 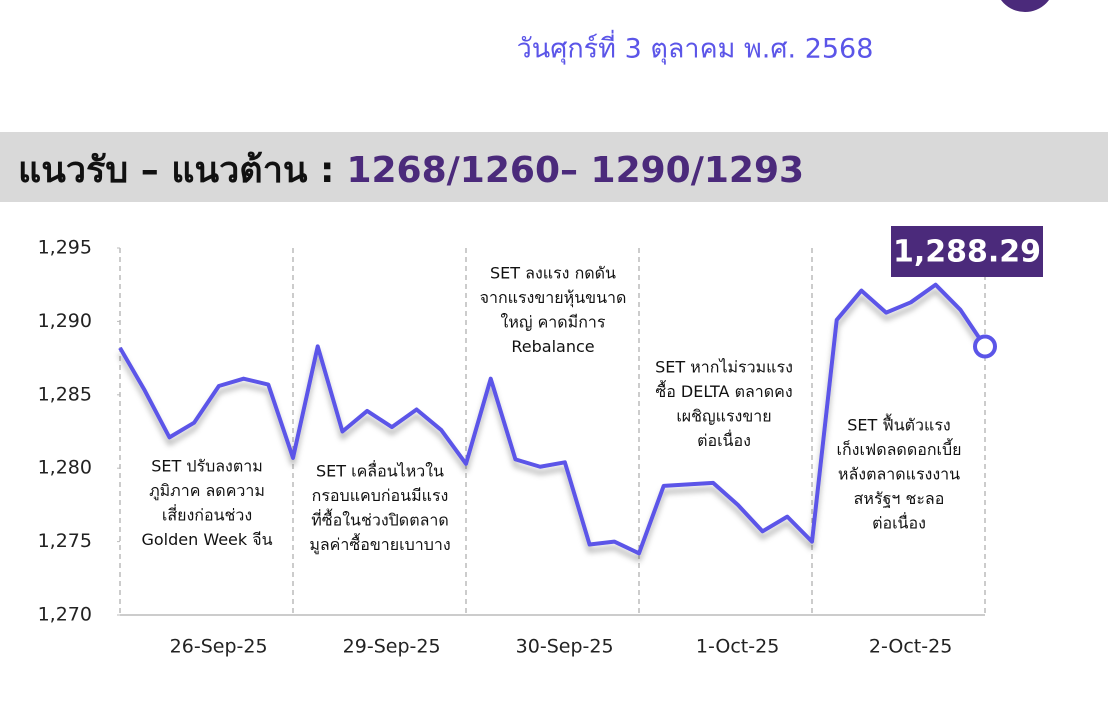 What do you see at coordinates (380, 519) in the screenshot?
I see `annotation: ที่ซื้อในช่วงปิดตลาด` at bounding box center [380, 519].